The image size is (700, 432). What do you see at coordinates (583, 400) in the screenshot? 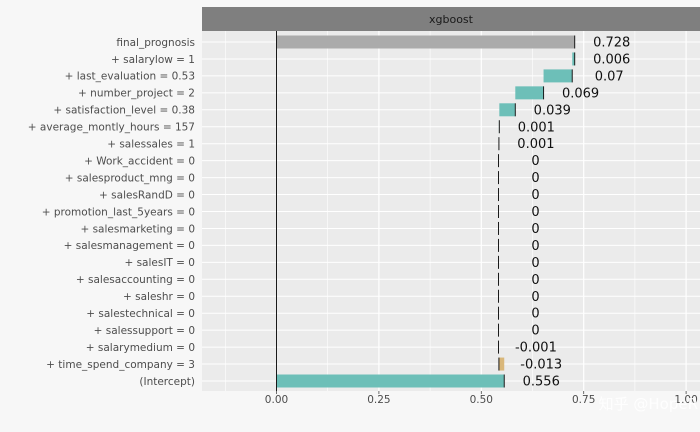
I see `x-tick-label-3: 0.75` at bounding box center [583, 400].